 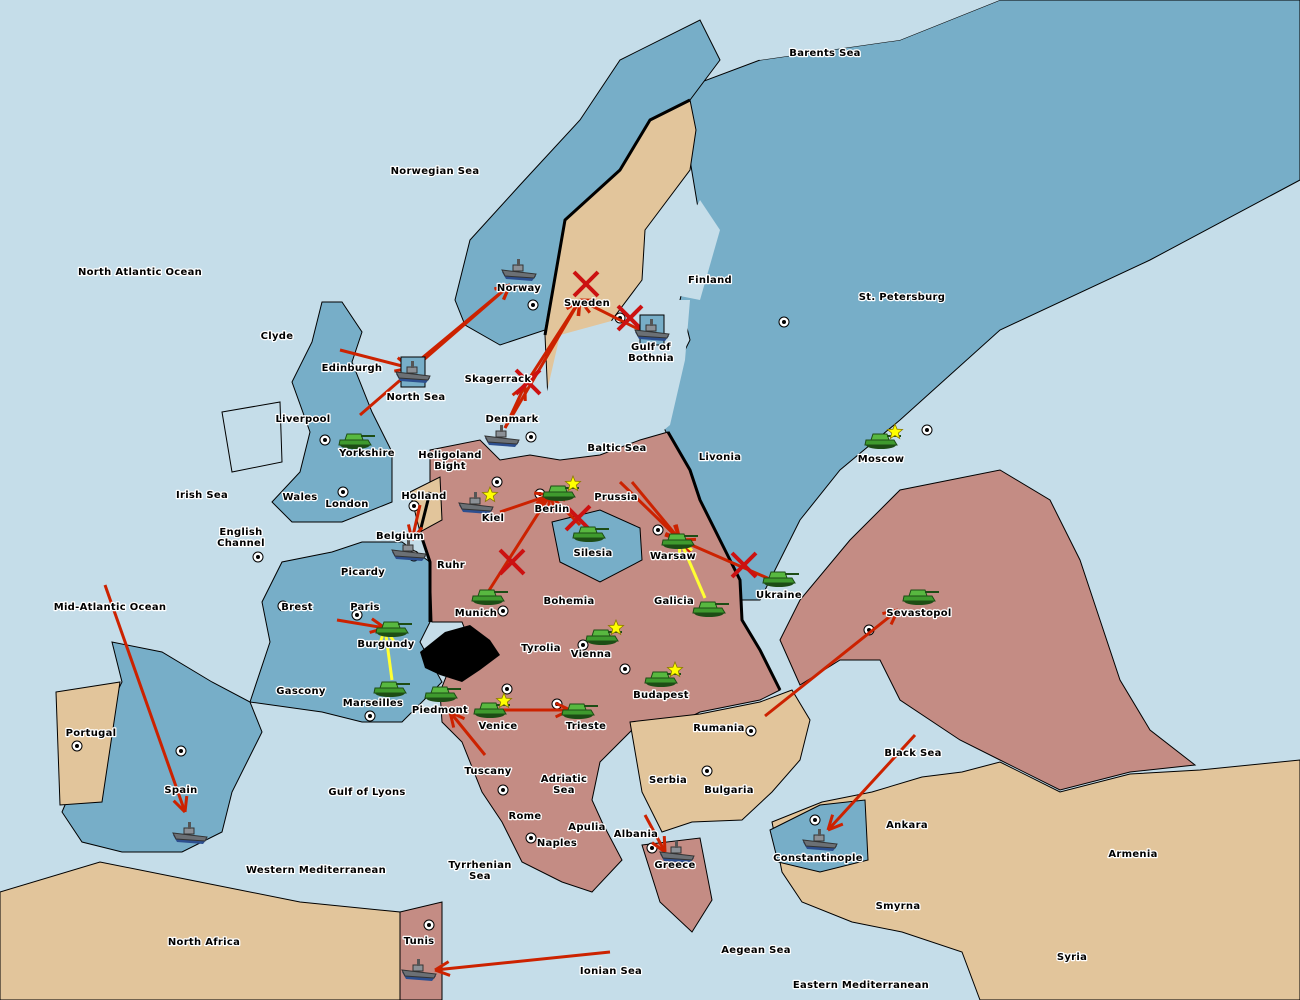 I want to click on fleet-unit-kiel, so click(x=478, y=500).